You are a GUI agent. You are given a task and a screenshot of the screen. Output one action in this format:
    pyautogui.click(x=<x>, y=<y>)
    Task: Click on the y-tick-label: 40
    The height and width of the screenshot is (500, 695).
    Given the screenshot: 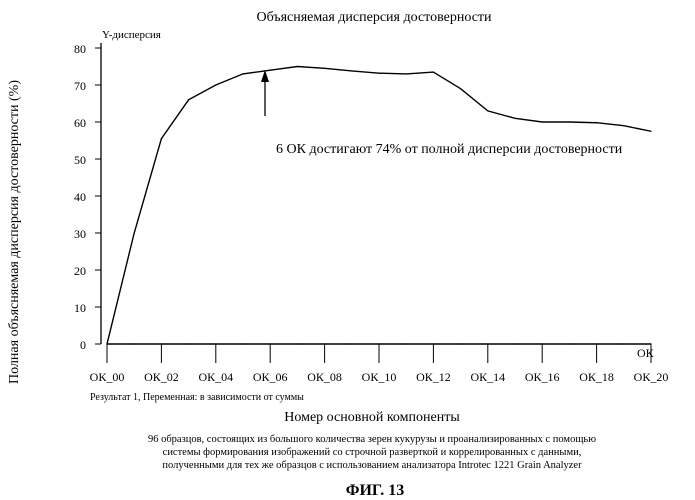 What is the action you would take?
    pyautogui.click(x=80, y=197)
    